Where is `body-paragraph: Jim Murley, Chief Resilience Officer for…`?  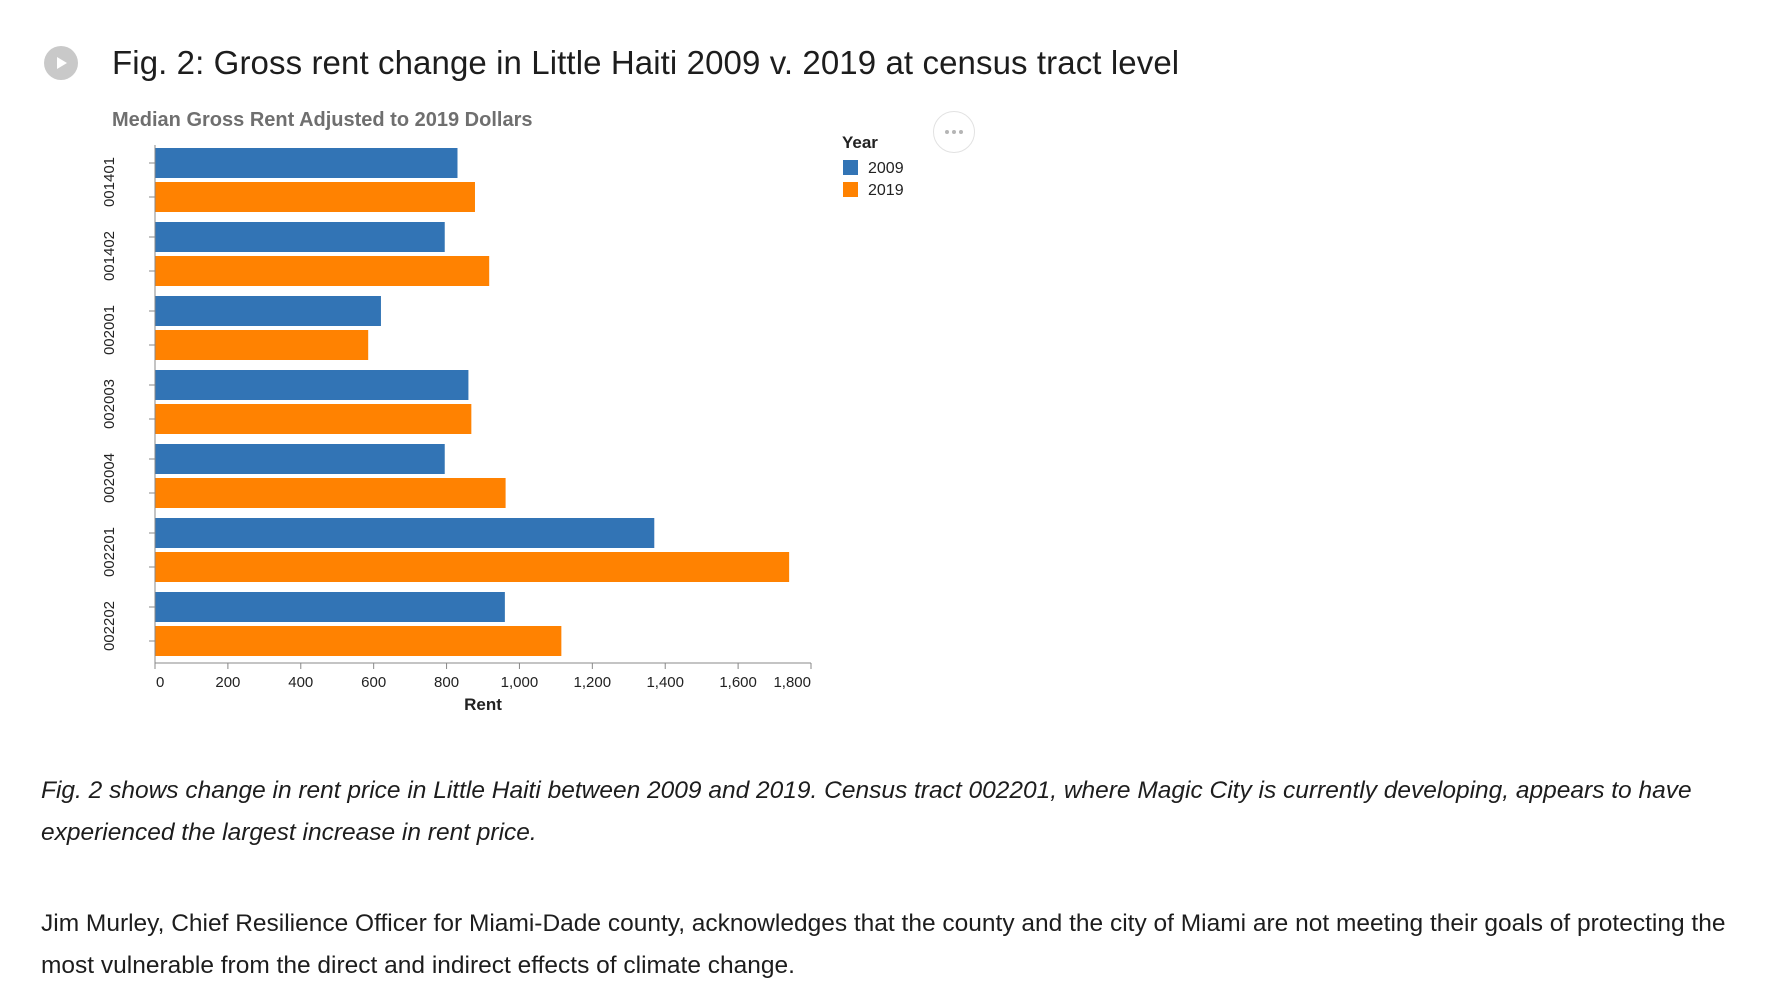 body-paragraph: Jim Murley, Chief Resilience Officer for… is located at coordinates (883, 944).